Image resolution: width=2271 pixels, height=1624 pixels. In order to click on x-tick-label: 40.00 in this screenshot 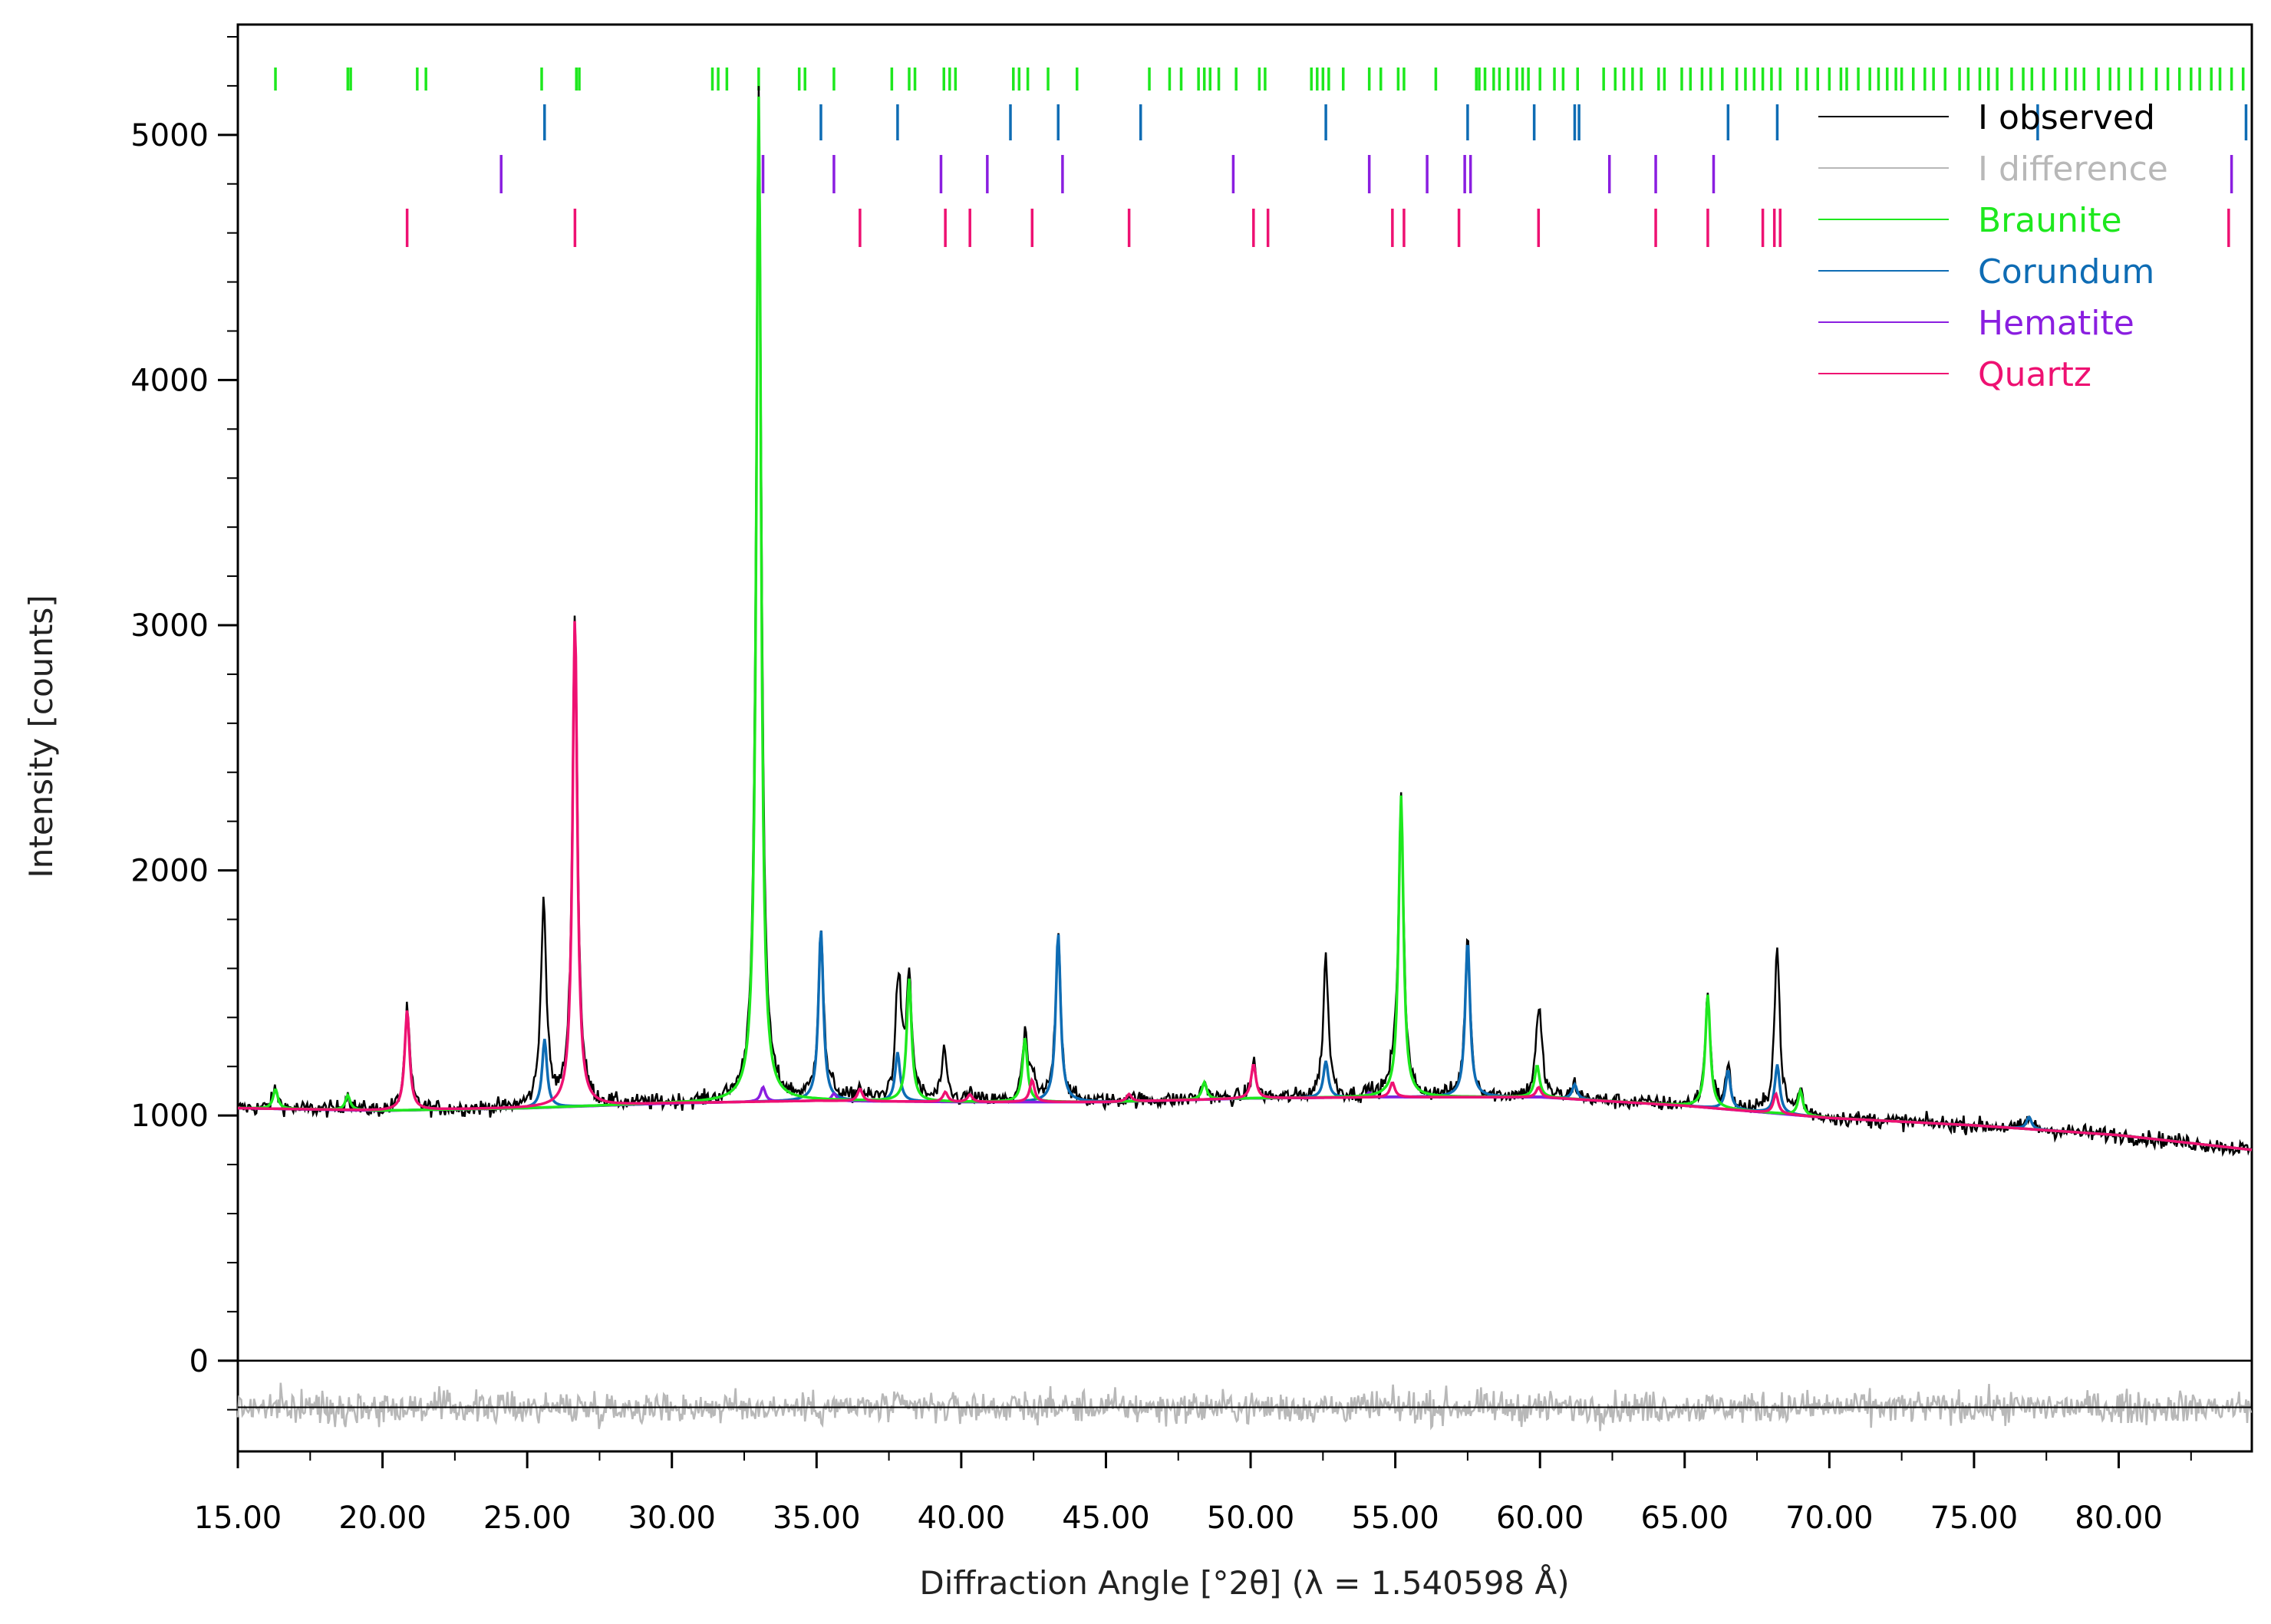, I will do `click(962, 1518)`.